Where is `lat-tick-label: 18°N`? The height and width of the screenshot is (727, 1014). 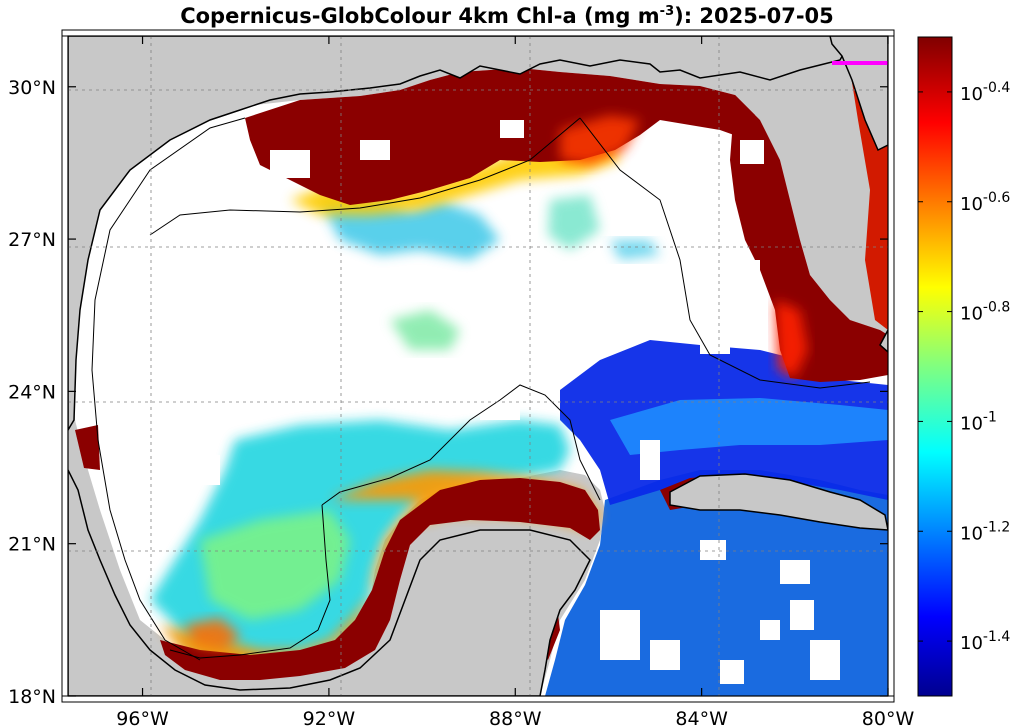
lat-tick-label: 18°N is located at coordinates (32, 697).